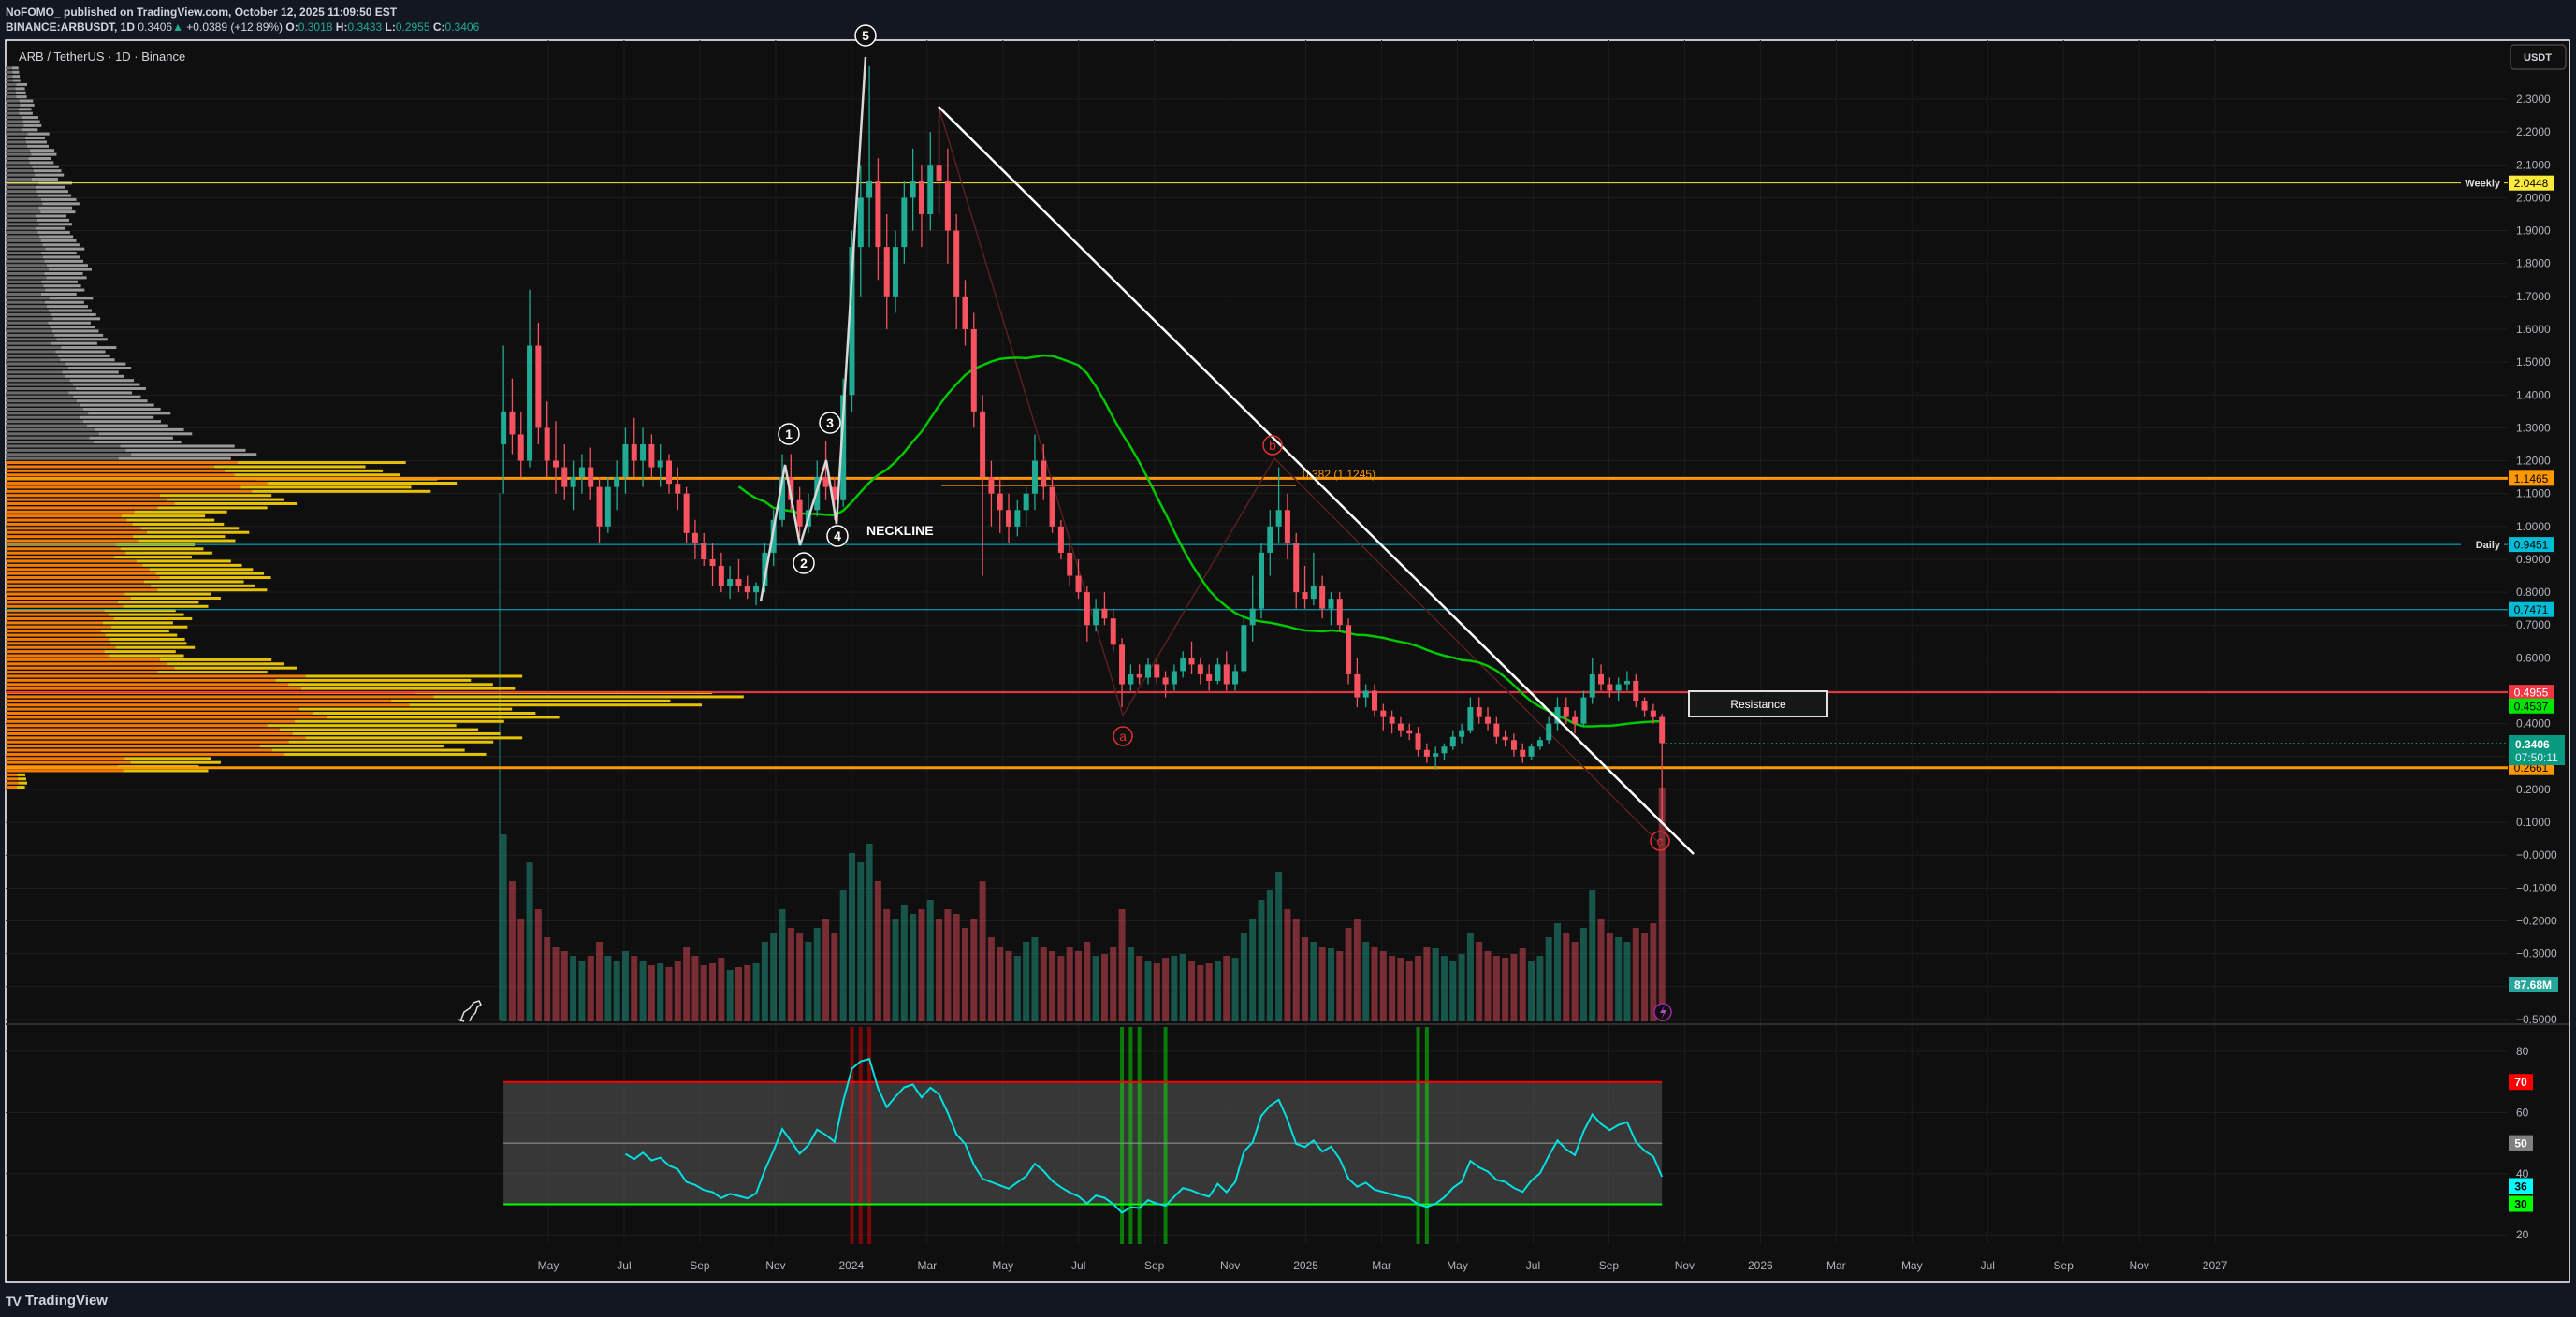 The image size is (2576, 1317). What do you see at coordinates (14, 1301) in the screenshot?
I see `tradingview-logo-mark: TV` at bounding box center [14, 1301].